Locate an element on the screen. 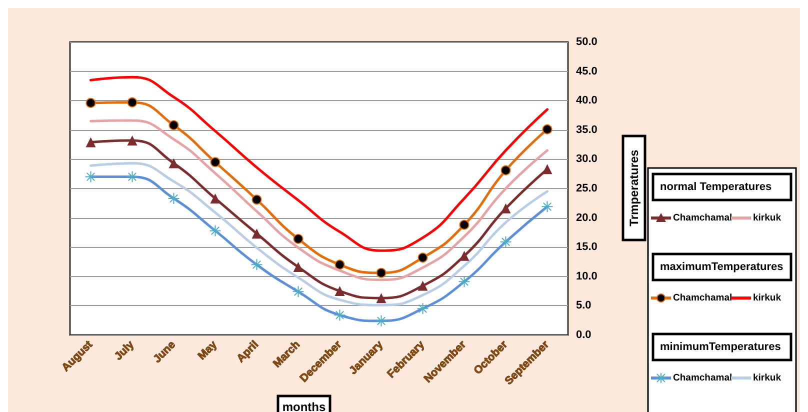  text: minimumTemperatures is located at coordinates (720, 347).